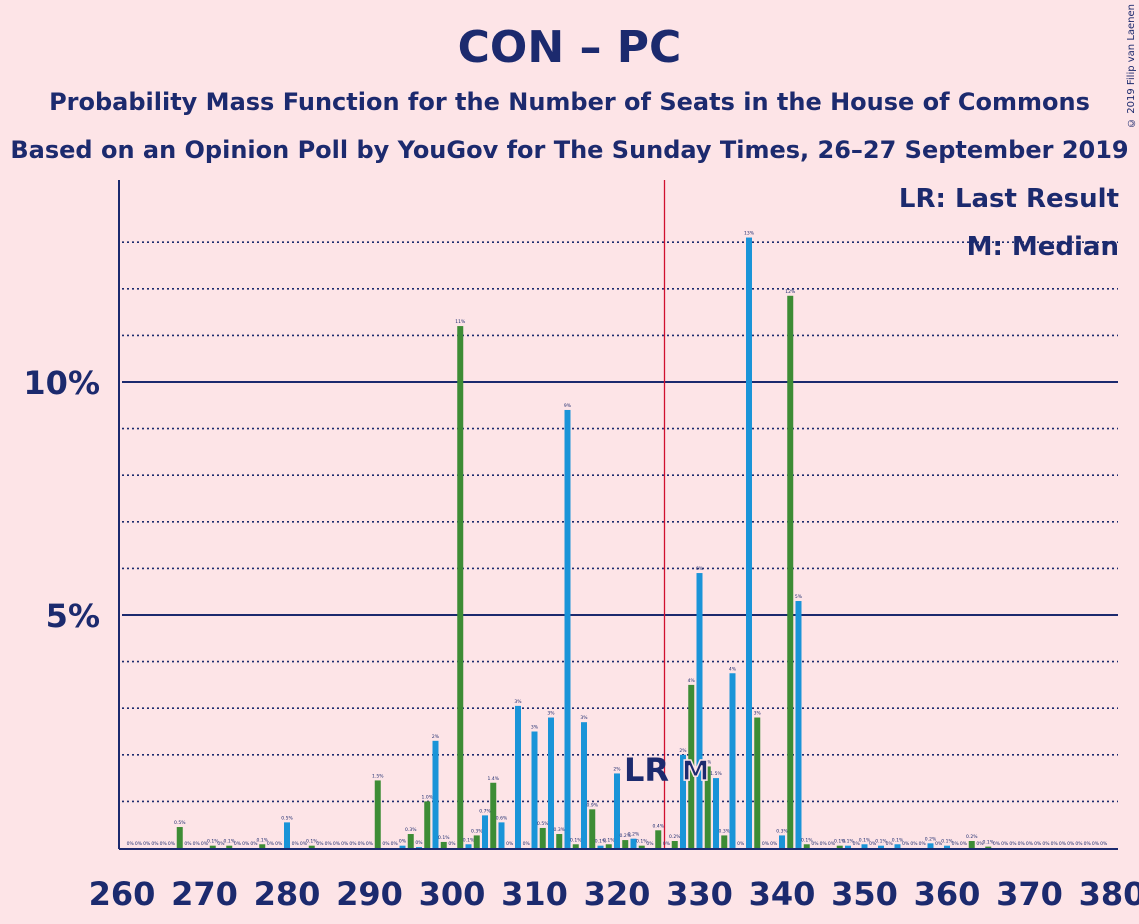  Describe the element at coordinates (593, 805) in the screenshot. I see `data-label-317: 0.9%` at that location.